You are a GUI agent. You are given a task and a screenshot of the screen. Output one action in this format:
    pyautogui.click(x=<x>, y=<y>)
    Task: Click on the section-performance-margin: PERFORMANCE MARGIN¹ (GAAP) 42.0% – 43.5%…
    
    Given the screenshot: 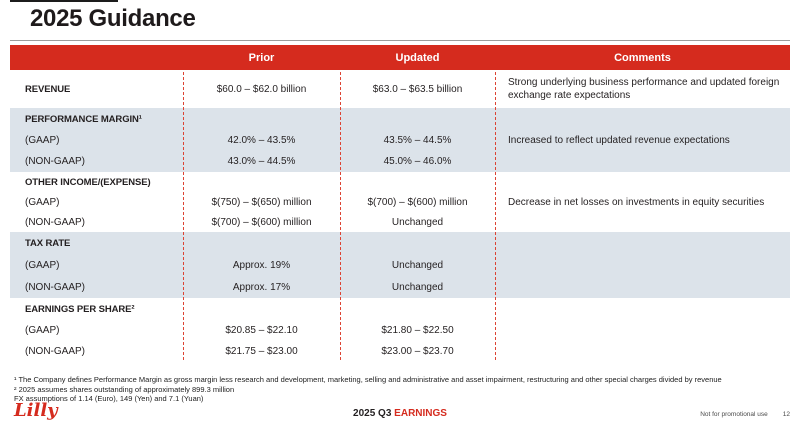 What is the action you would take?
    pyautogui.click(x=400, y=140)
    